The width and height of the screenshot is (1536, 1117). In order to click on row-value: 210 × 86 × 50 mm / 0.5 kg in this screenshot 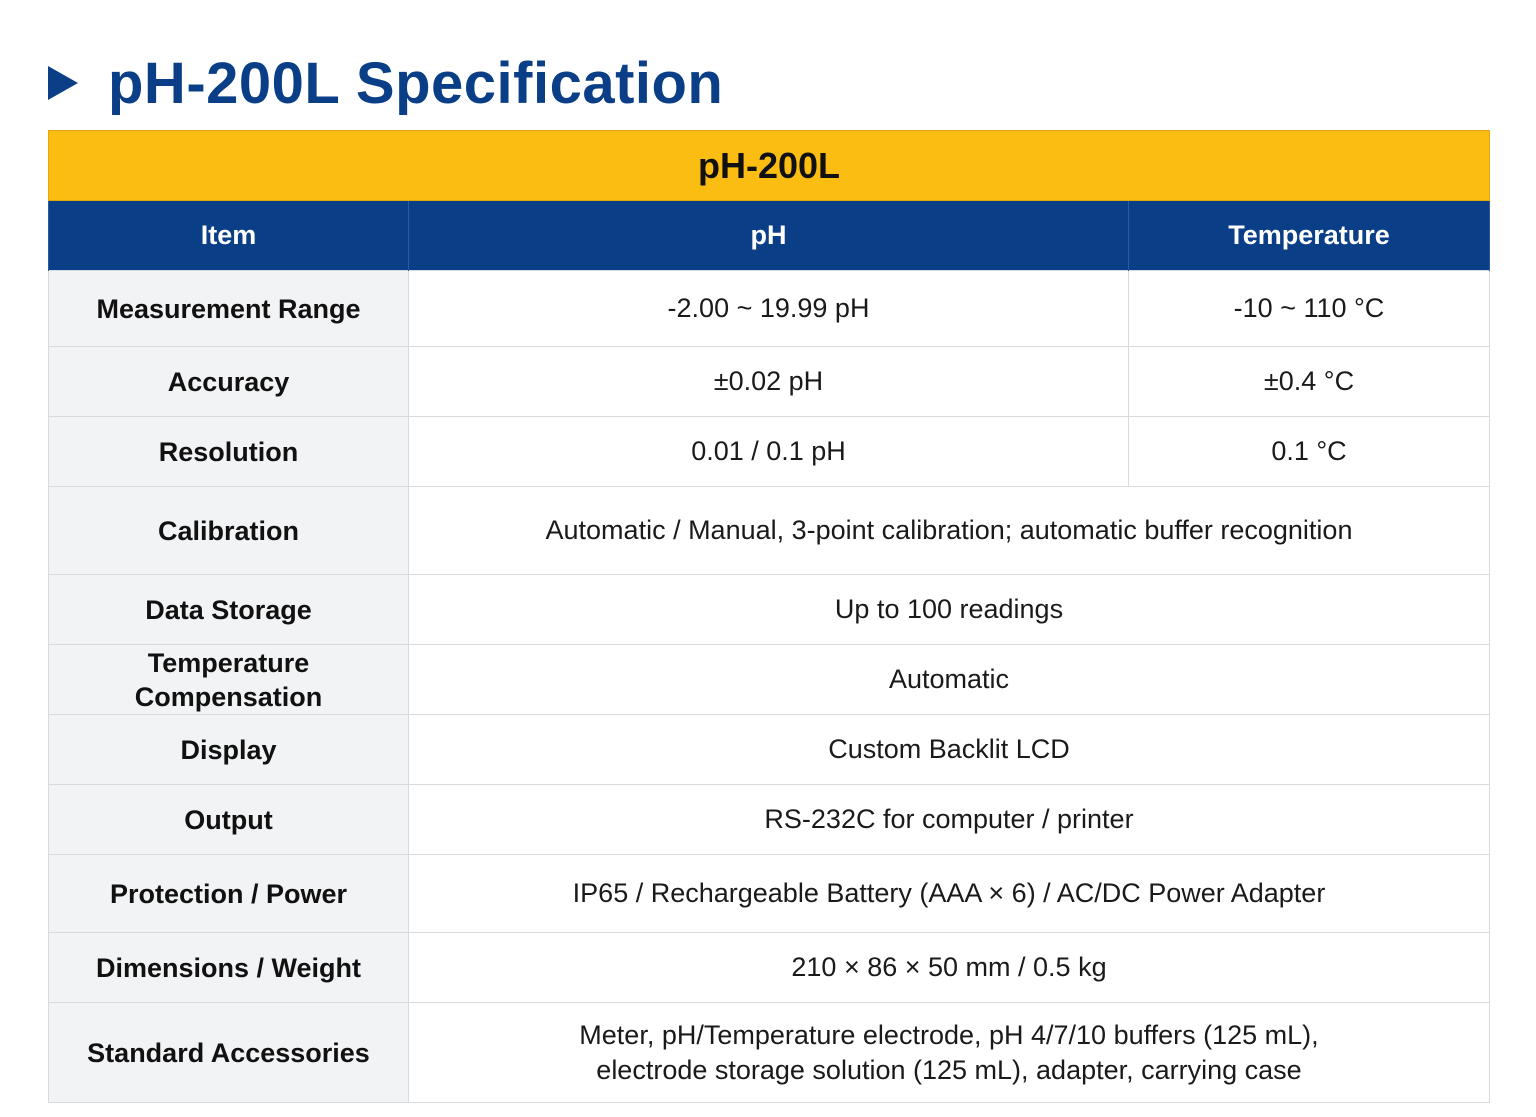, I will do `click(949, 967)`.